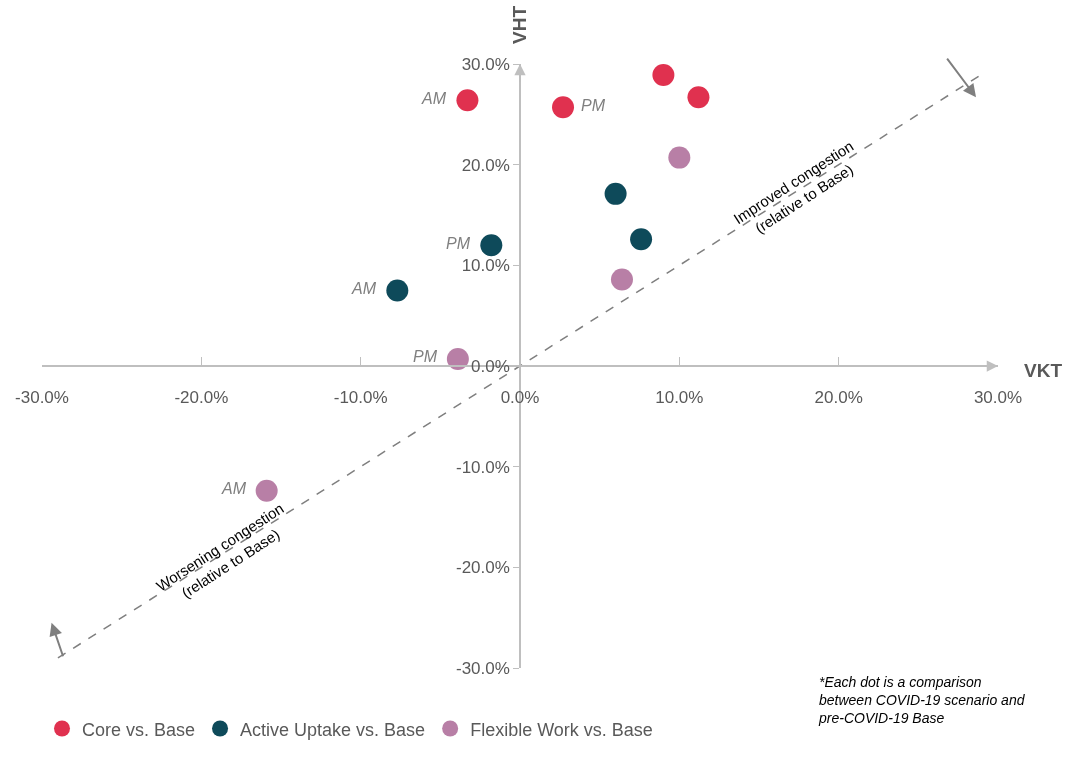 The height and width of the screenshot is (759, 1068). What do you see at coordinates (1043, 370) in the screenshot?
I see `x-axis-title: VKT` at bounding box center [1043, 370].